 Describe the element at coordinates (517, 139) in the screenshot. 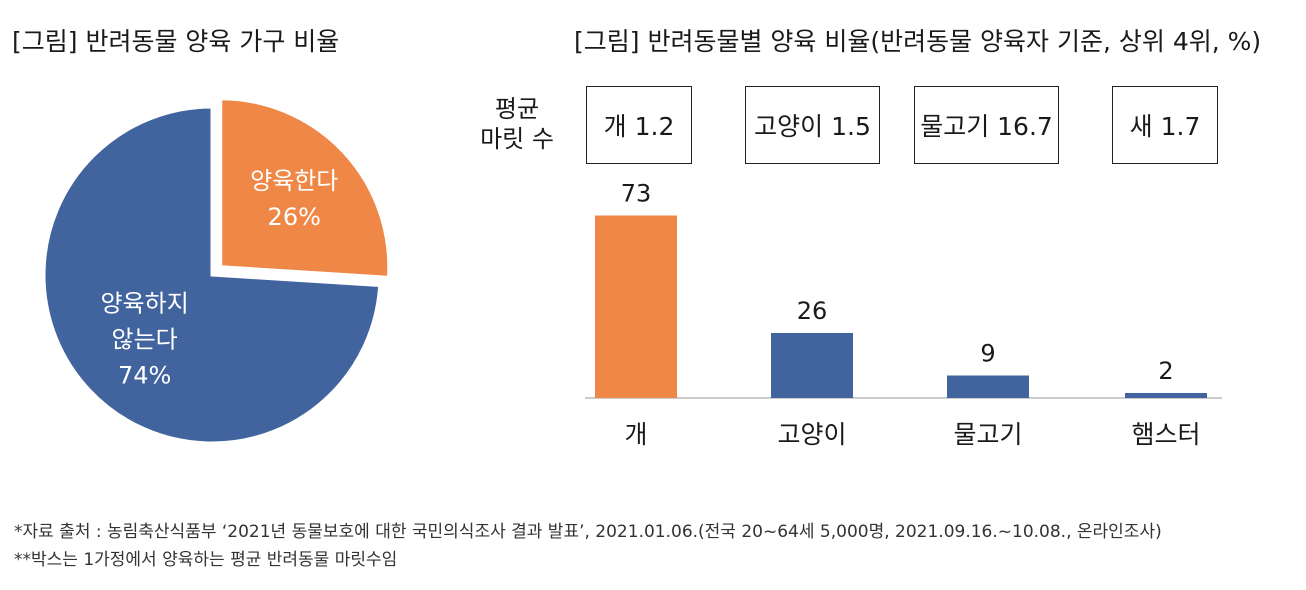

I see `average-count-label-line2: 마릿 수` at that location.